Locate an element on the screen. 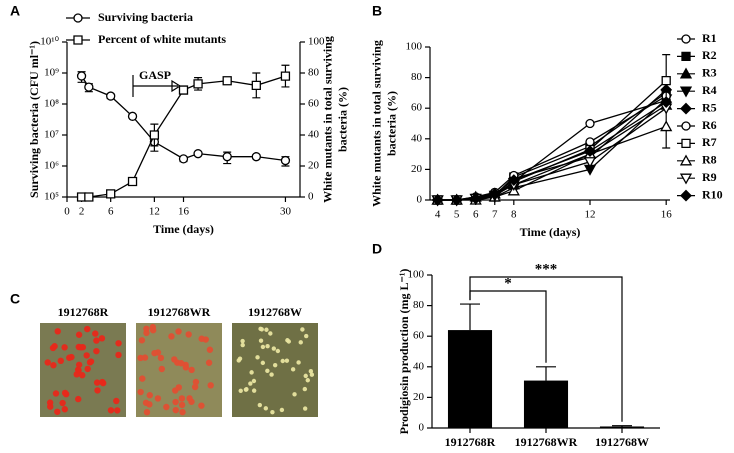 The width and height of the screenshot is (734, 453). image-caption: 1912768R is located at coordinates (83, 312).